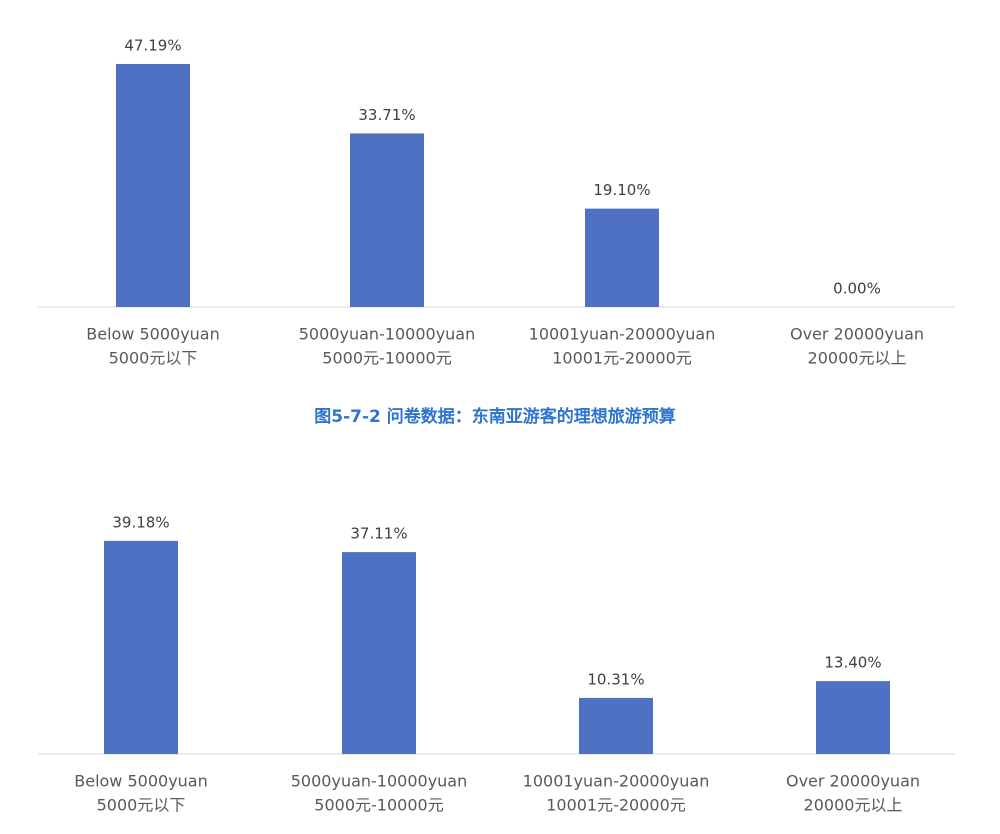  Describe the element at coordinates (852, 663) in the screenshot. I see `value-label: 13.40%` at that location.